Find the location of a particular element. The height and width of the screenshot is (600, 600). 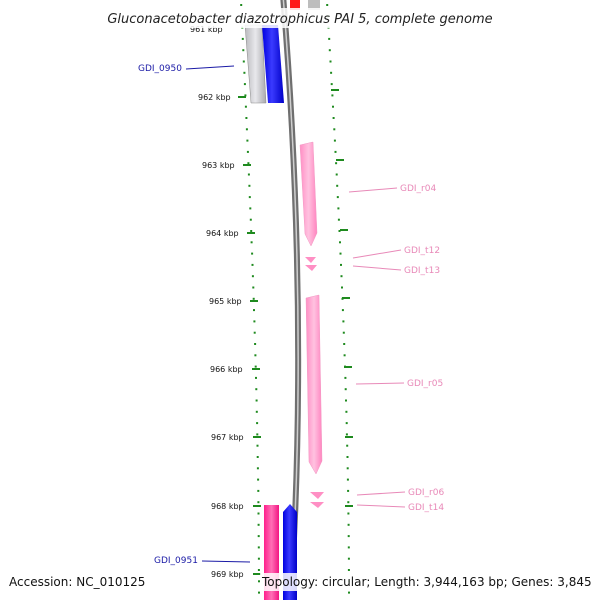

ruler-tick-label: 963 kbp is located at coordinates (218, 165).